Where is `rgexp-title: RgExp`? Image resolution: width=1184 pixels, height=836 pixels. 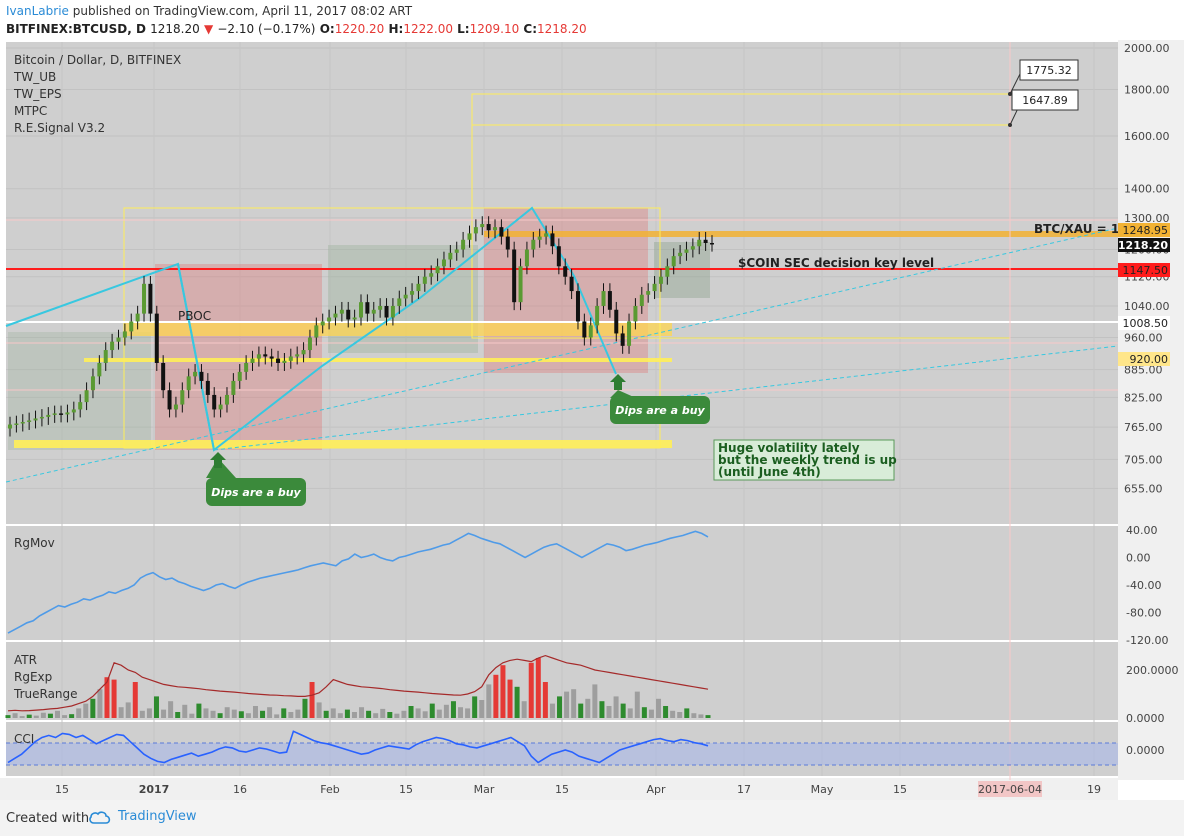
rgexp-title: RgExp is located at coordinates (33, 677).